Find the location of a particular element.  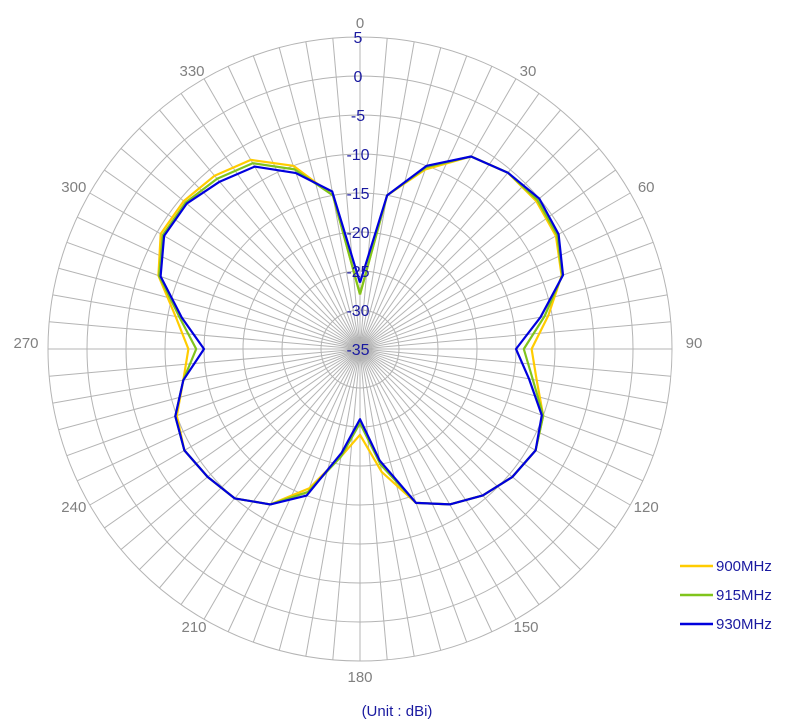

legend-label: 930MHz is located at coordinates (744, 624).